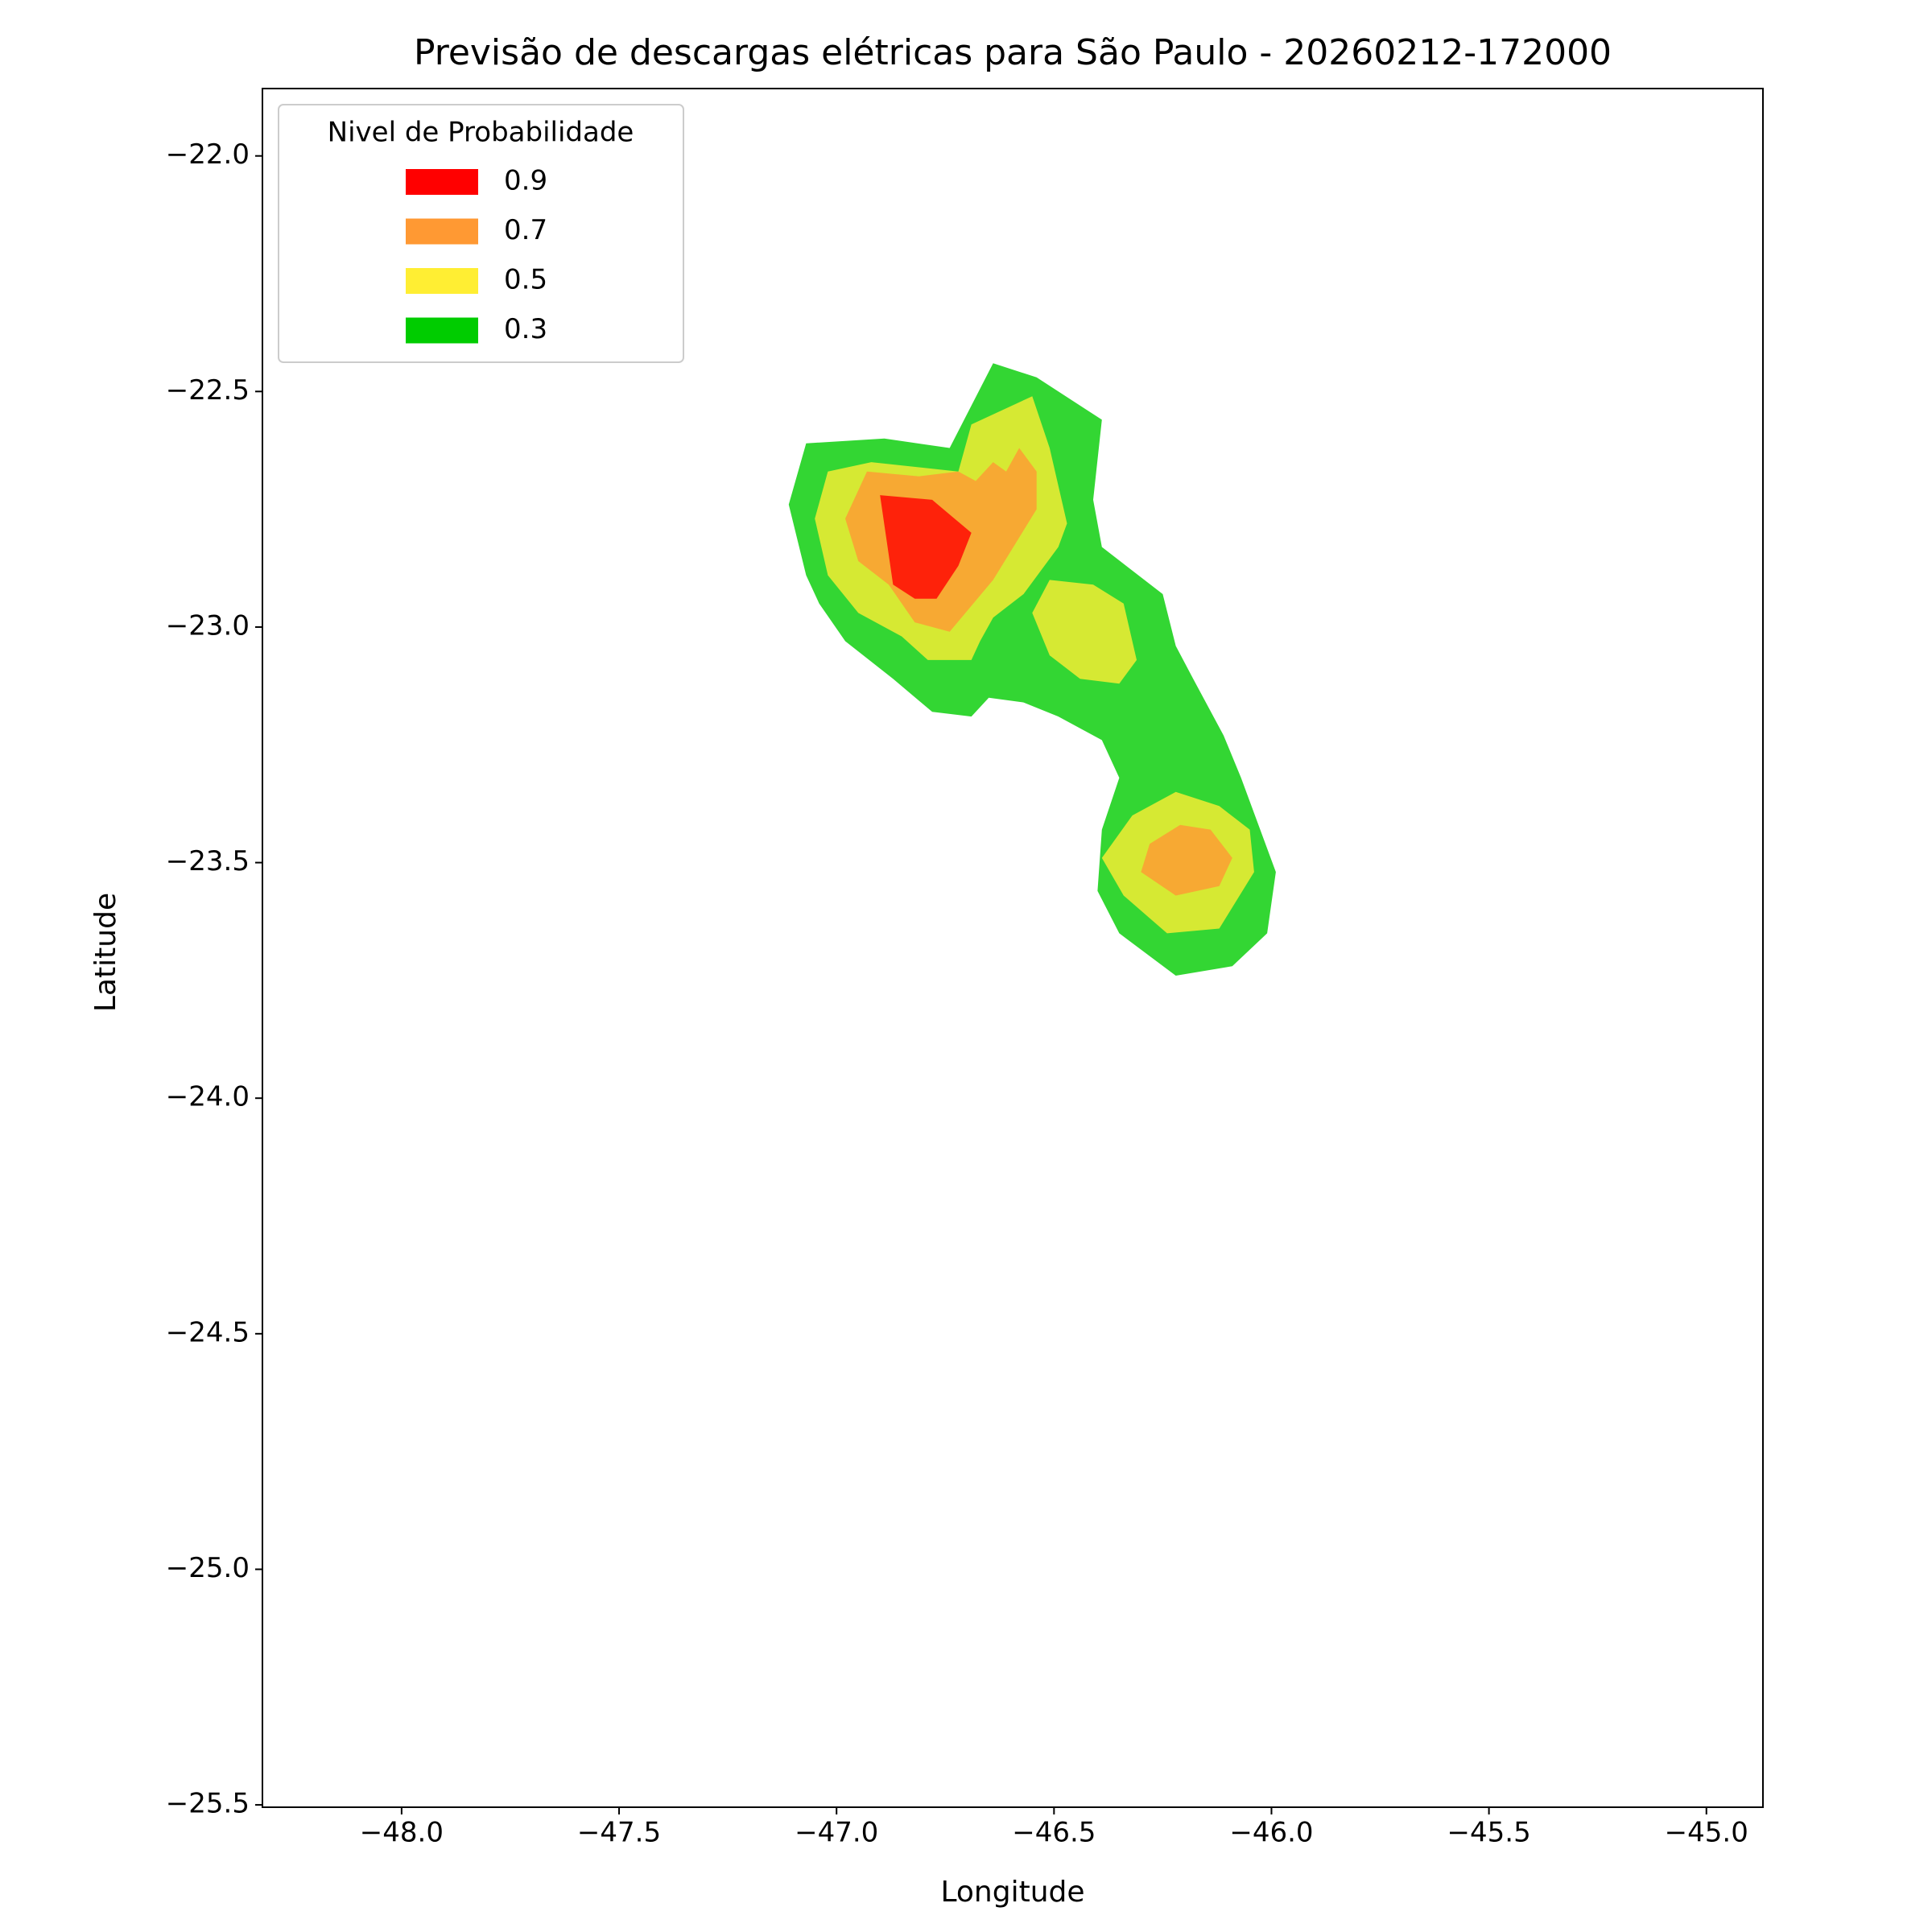 Image resolution: width=1932 pixels, height=1932 pixels. What do you see at coordinates (525, 181) in the screenshot?
I see `legend-label: 0.9` at bounding box center [525, 181].